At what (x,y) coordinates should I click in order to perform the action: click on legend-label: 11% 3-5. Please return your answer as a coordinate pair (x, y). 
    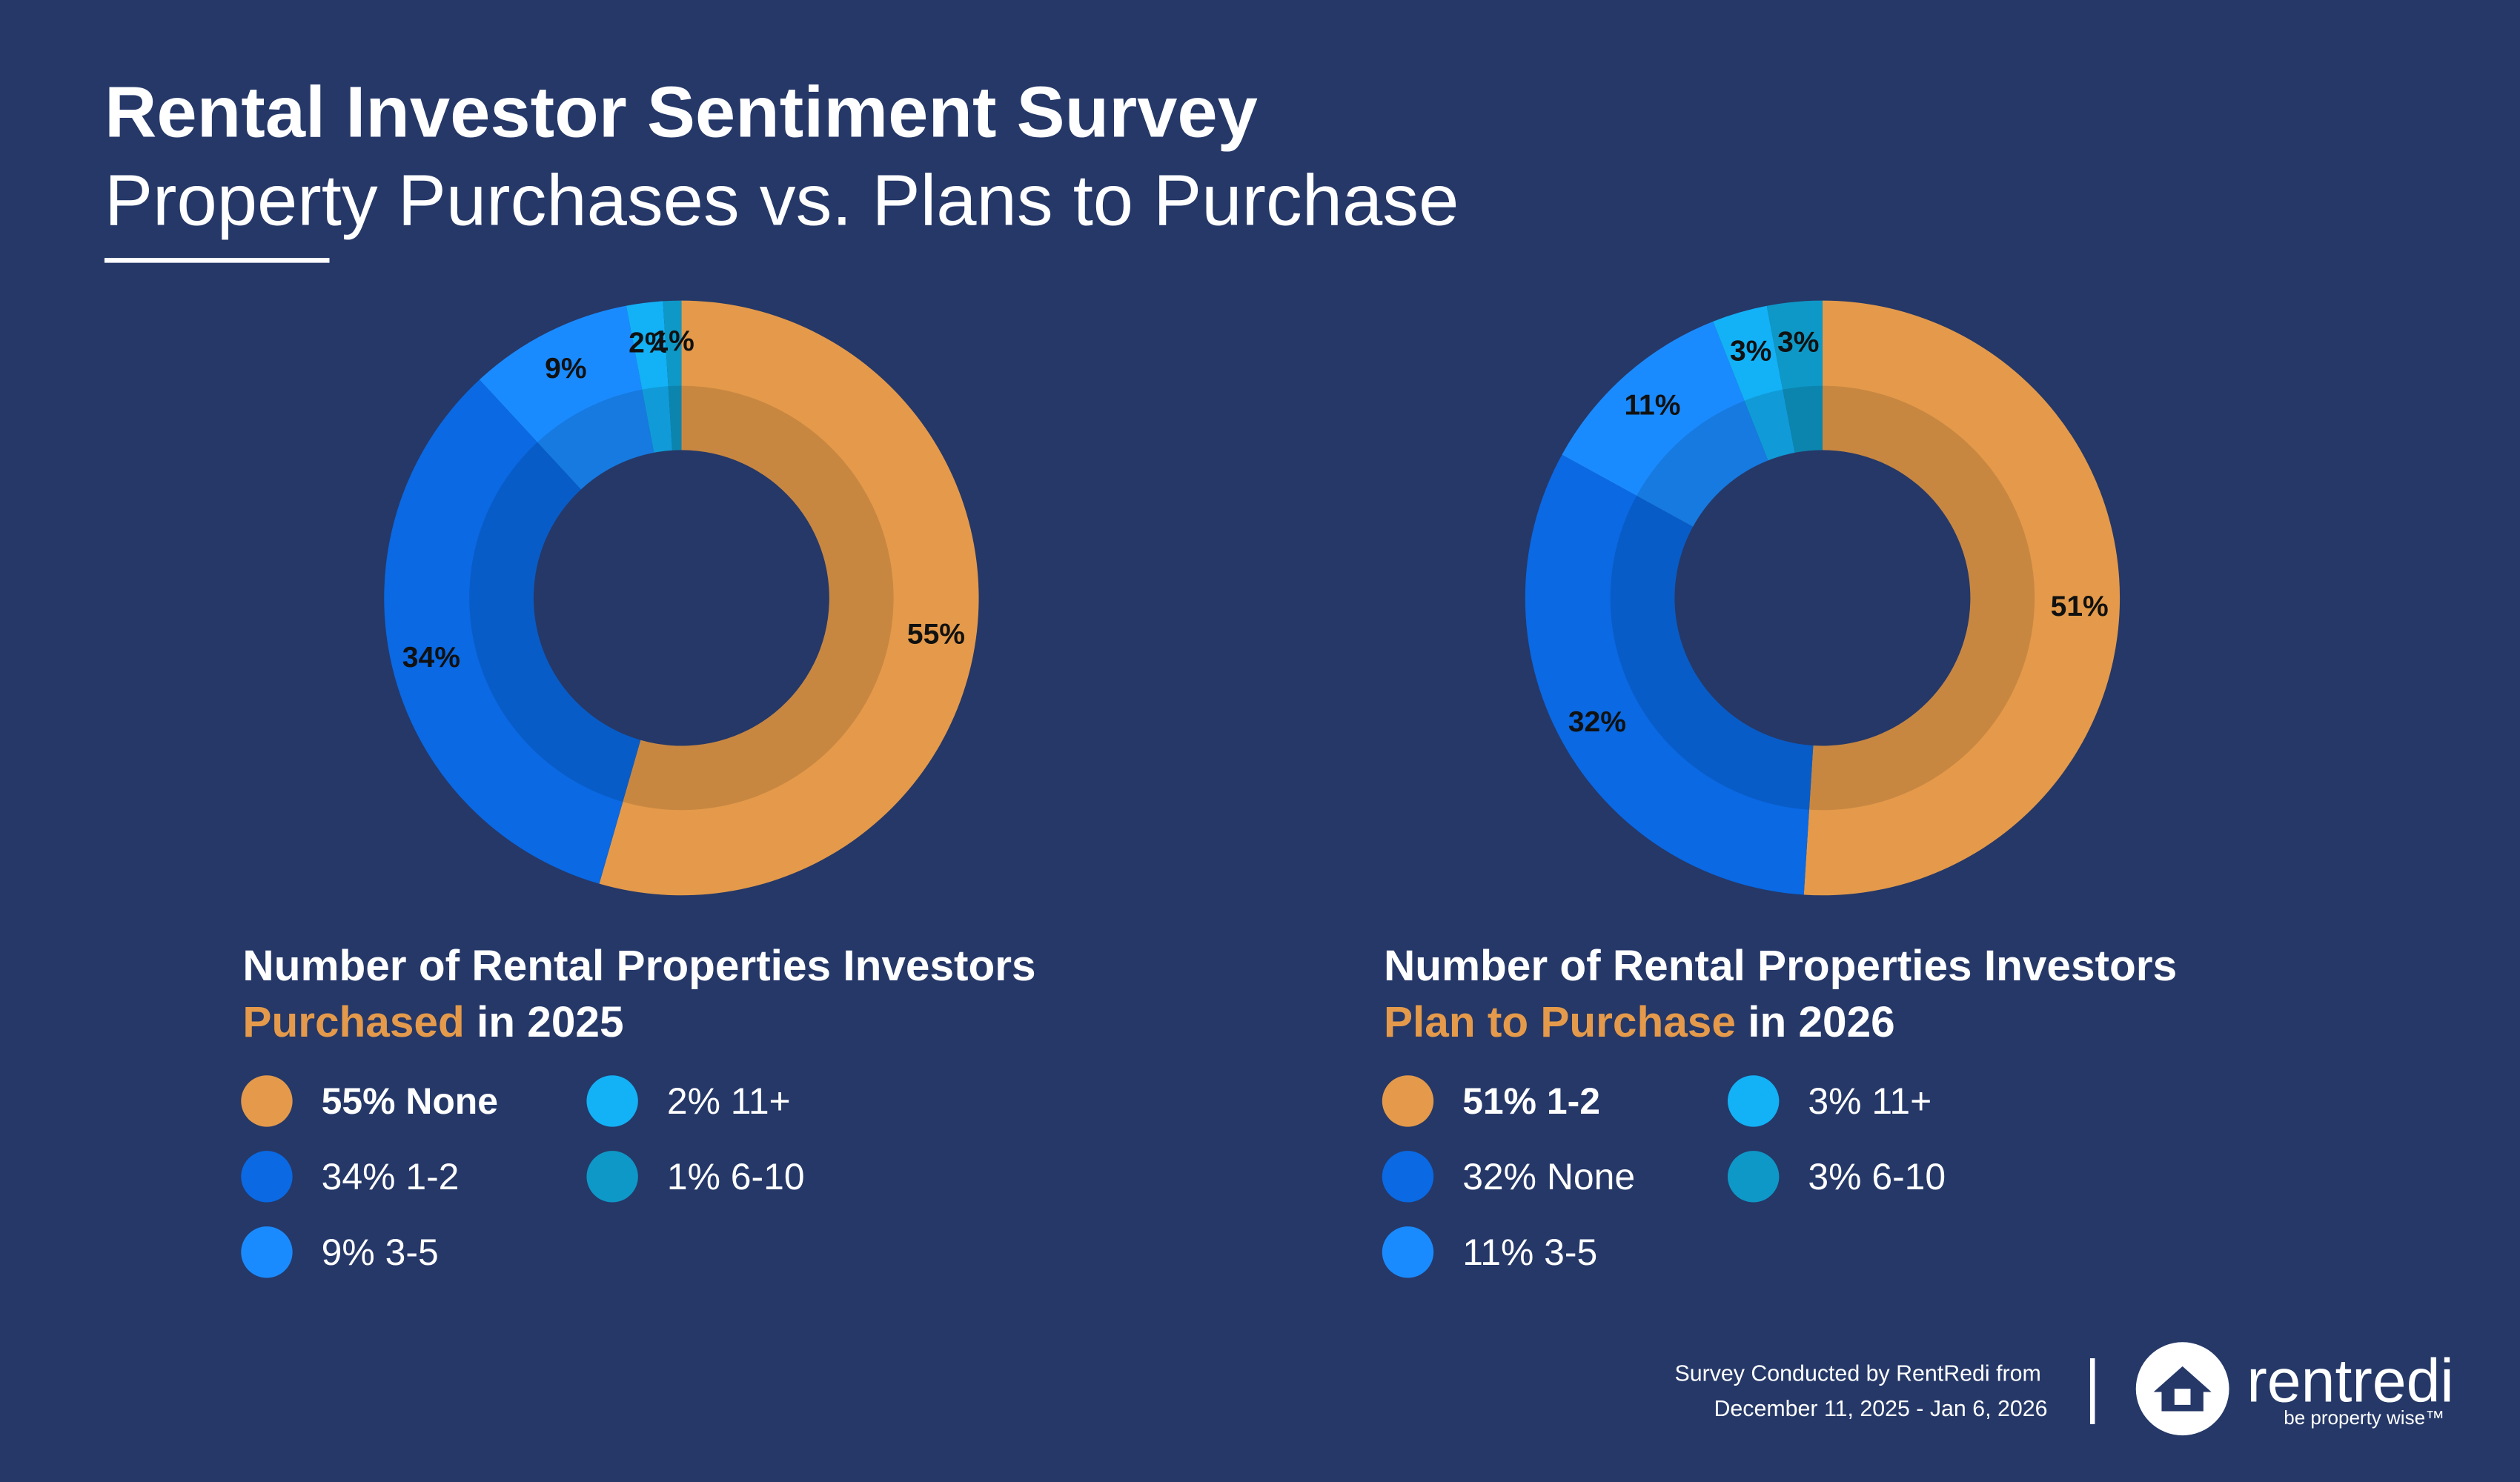
    Looking at the image, I should click on (1530, 1253).